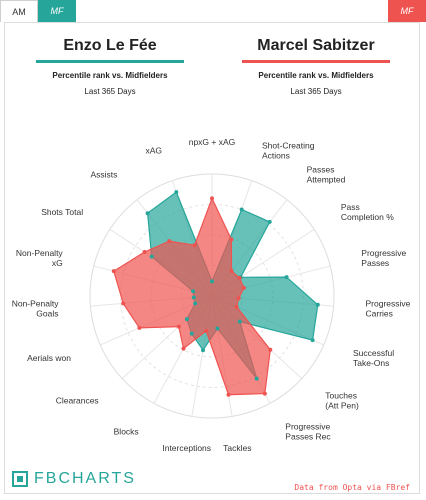 The image size is (426, 500). I want to click on radar-category-label: Passes Attempted, so click(326, 175).